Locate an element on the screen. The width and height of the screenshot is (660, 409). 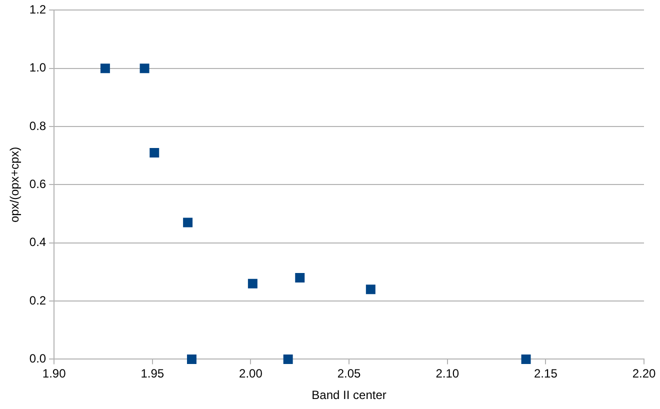
y-tick-label: 0.8 is located at coordinates (37, 125).